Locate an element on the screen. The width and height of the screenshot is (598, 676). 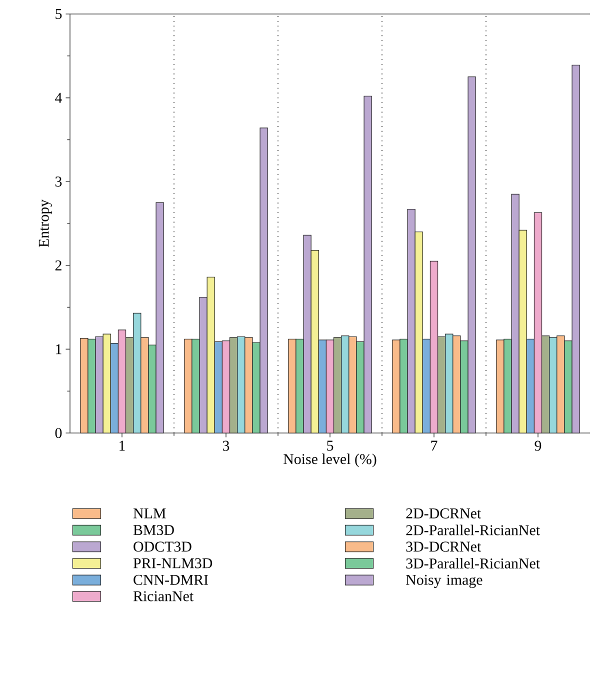
legend-label: ODCT3D is located at coordinates (163, 547).